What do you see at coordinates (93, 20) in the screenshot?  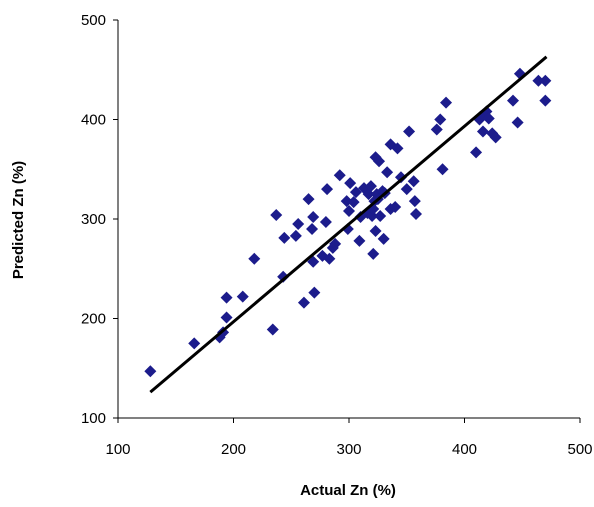 I see `y-tick-label: 500` at bounding box center [93, 20].